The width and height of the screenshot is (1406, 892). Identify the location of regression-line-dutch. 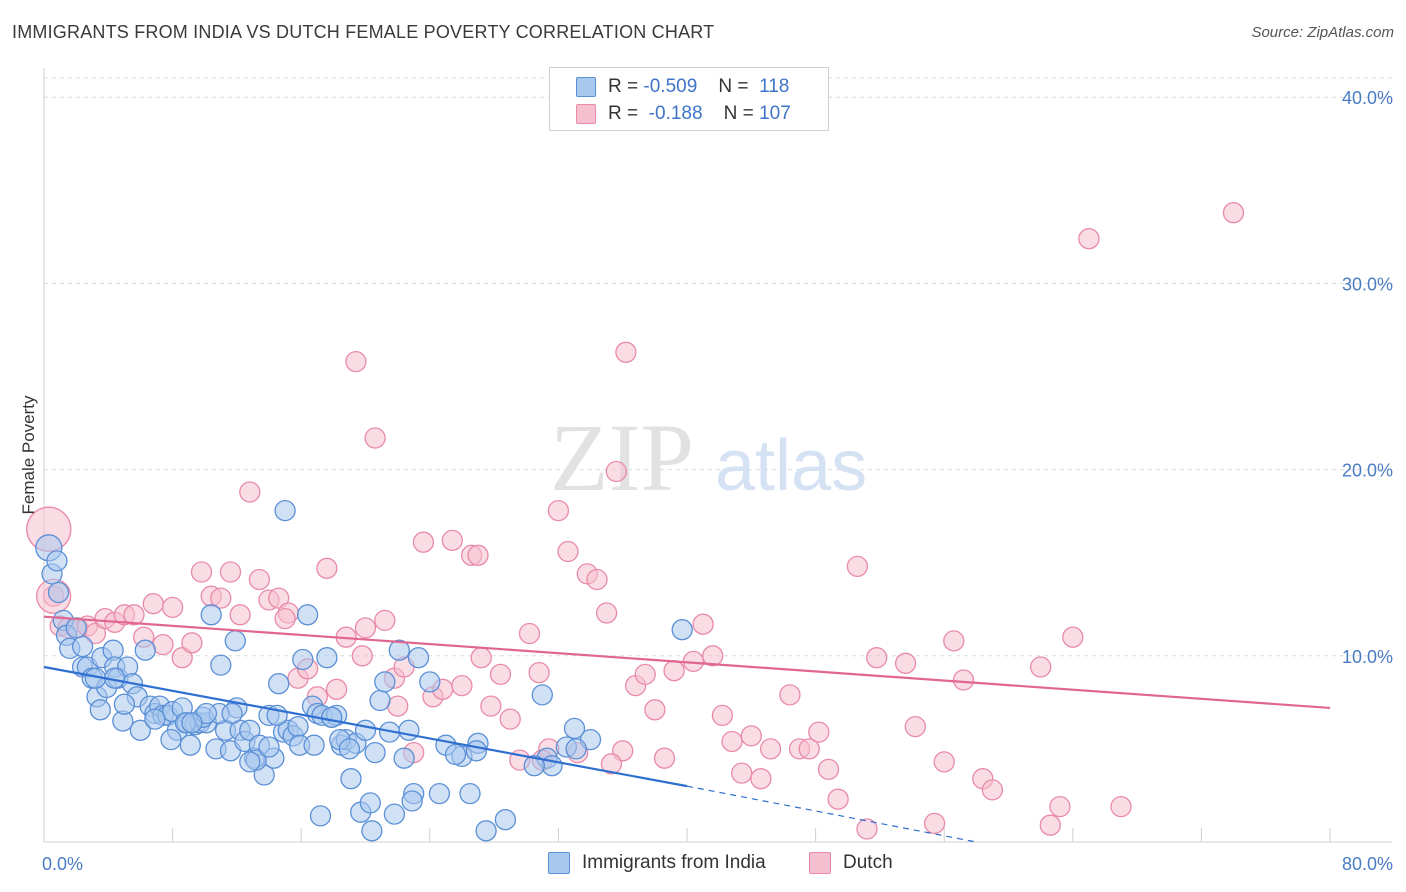
(687, 662).